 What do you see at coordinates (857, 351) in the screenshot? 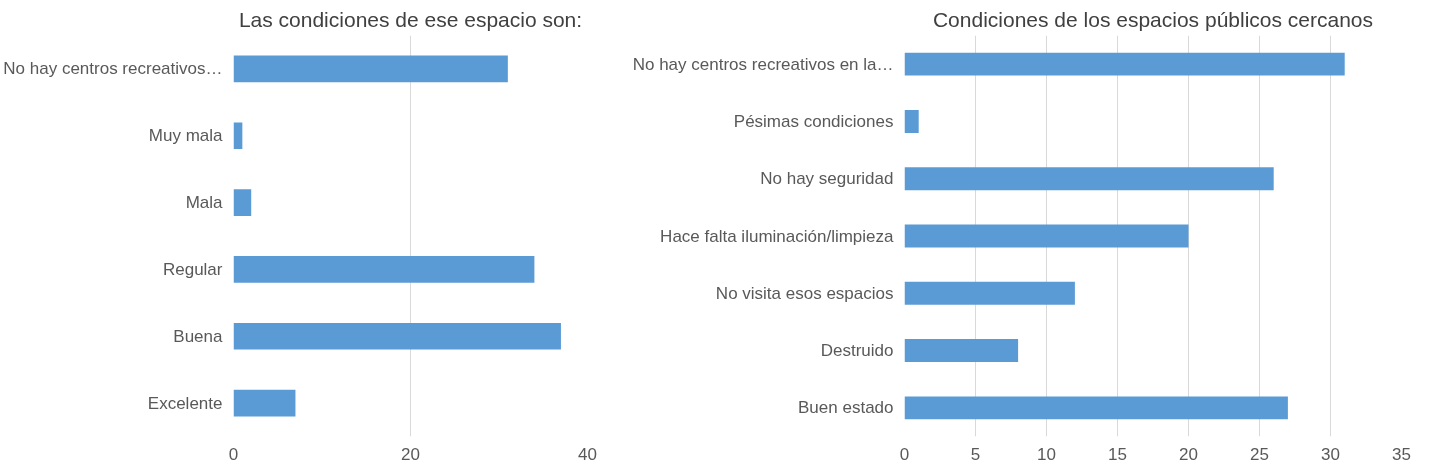
I see `y-tick-label: Destruido` at bounding box center [857, 351].